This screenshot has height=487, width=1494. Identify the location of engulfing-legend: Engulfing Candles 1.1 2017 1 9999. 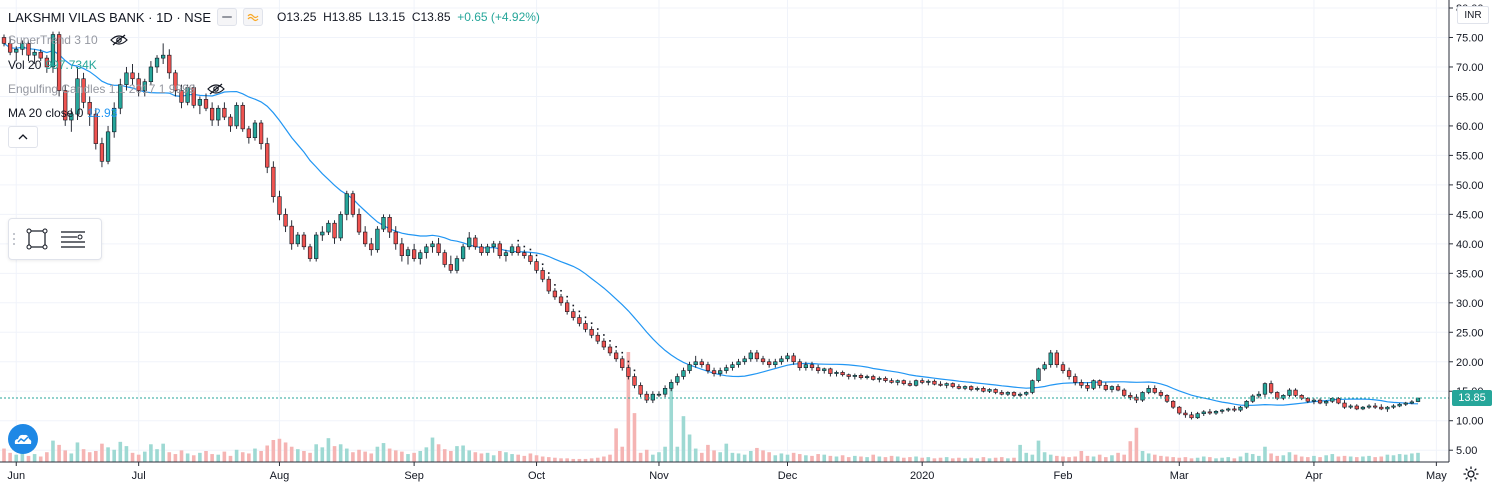
(117, 89).